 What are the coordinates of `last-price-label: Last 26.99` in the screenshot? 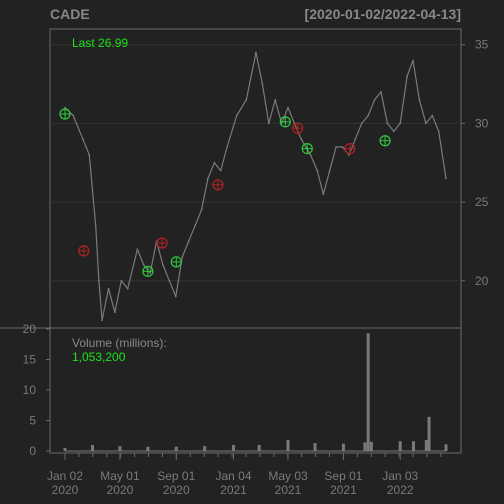 It's located at (100, 43).